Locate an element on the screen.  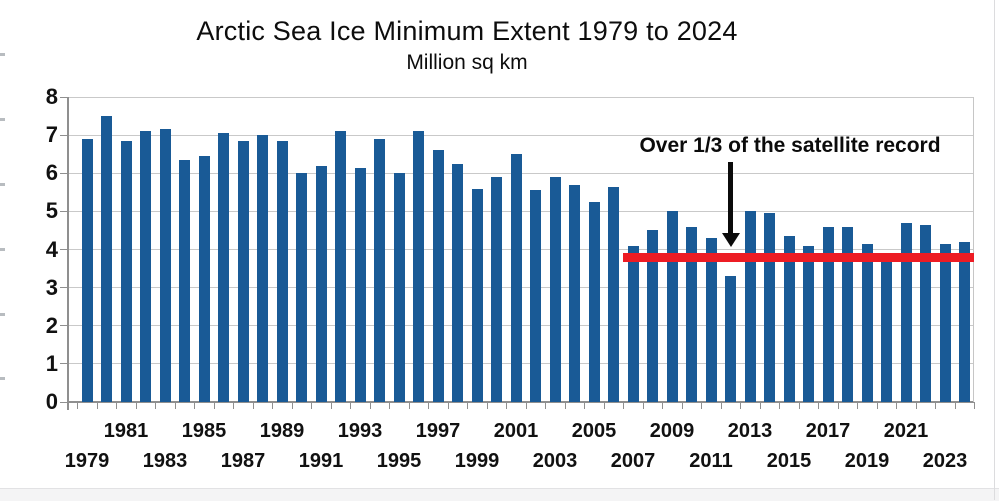
bar-2002 is located at coordinates (535, 296).